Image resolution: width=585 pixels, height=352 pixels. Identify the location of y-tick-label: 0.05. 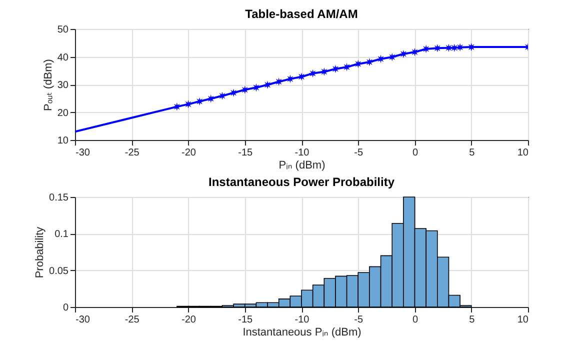
(59, 271).